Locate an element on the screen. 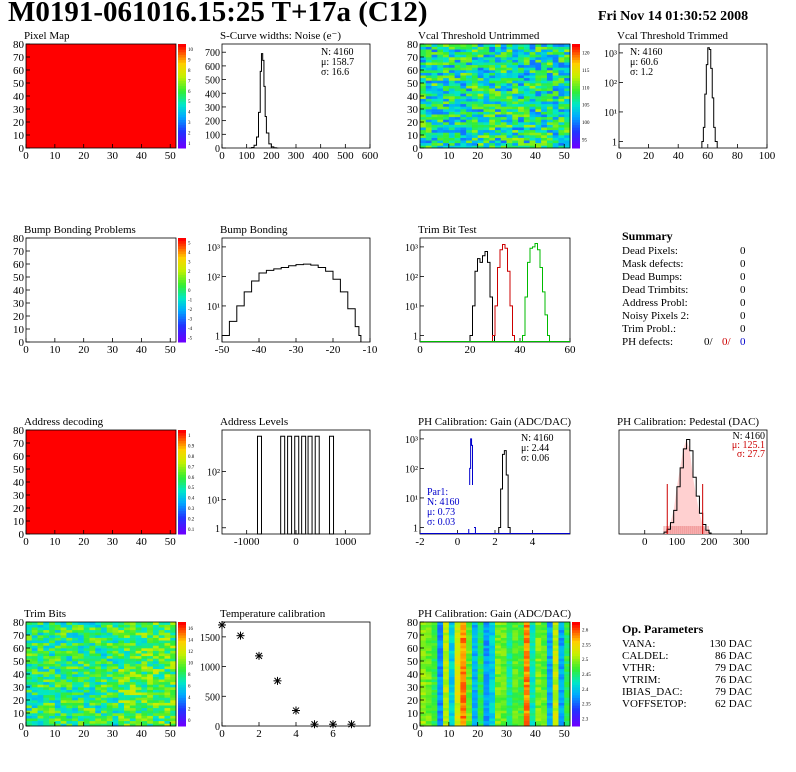 The height and width of the screenshot is (772, 796). x-tick-label: 20 is located at coordinates (478, 734).